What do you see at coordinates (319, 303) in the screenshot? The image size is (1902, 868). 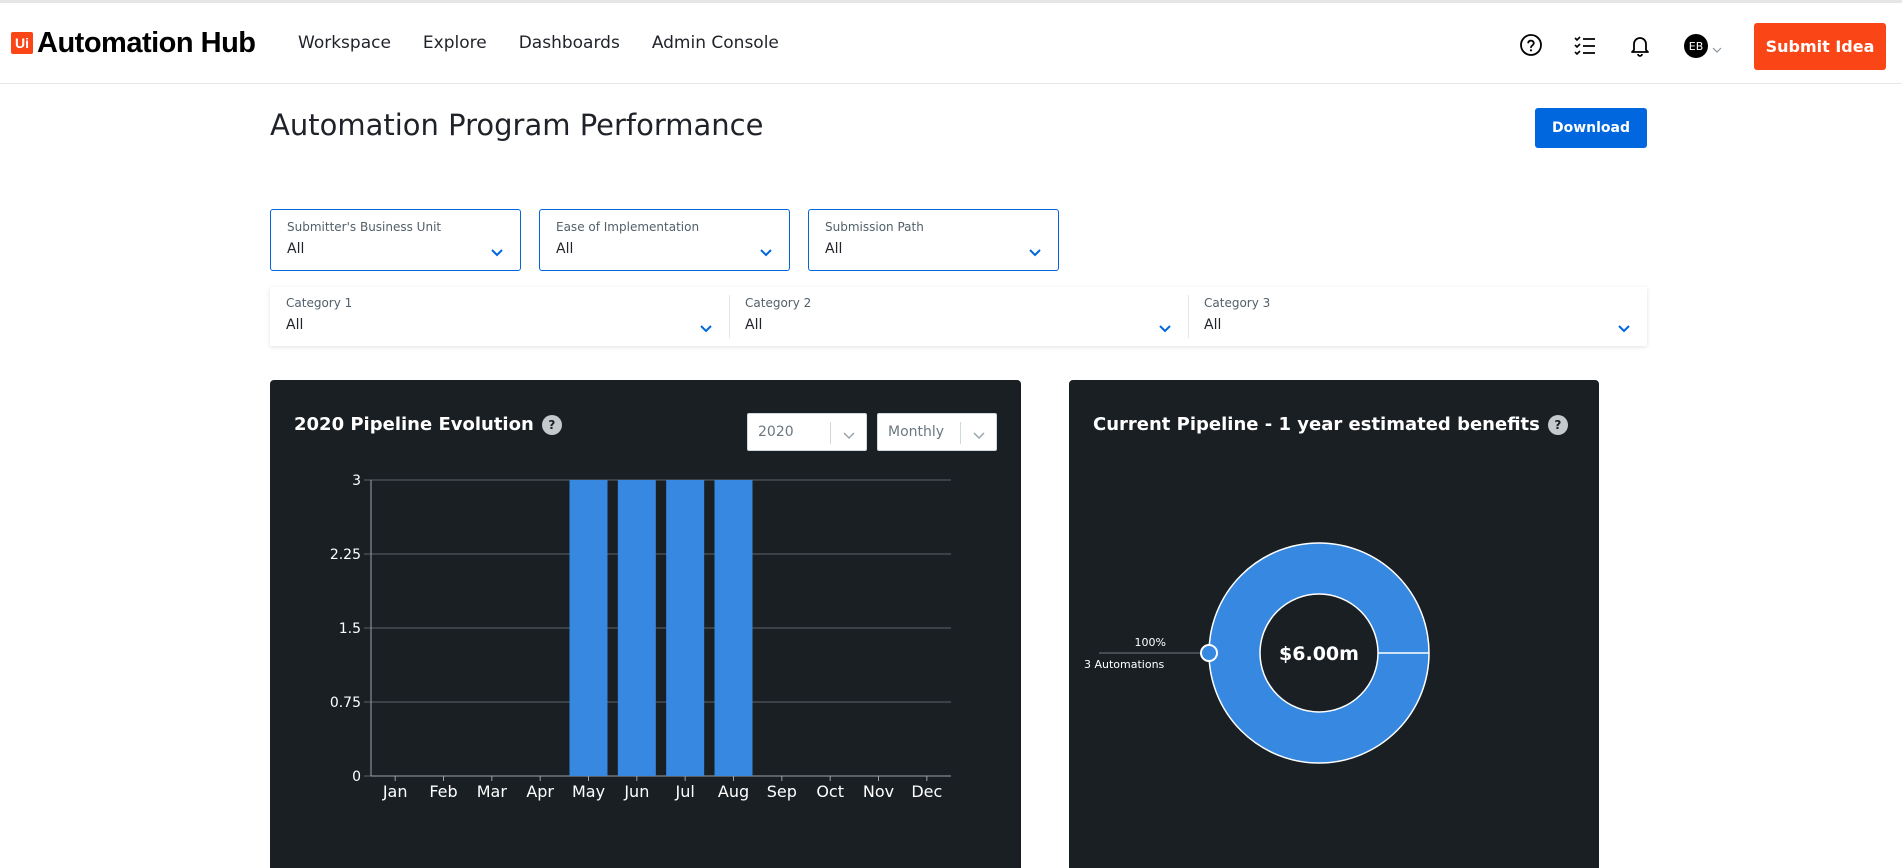 I see `filter-label: Category 1` at bounding box center [319, 303].